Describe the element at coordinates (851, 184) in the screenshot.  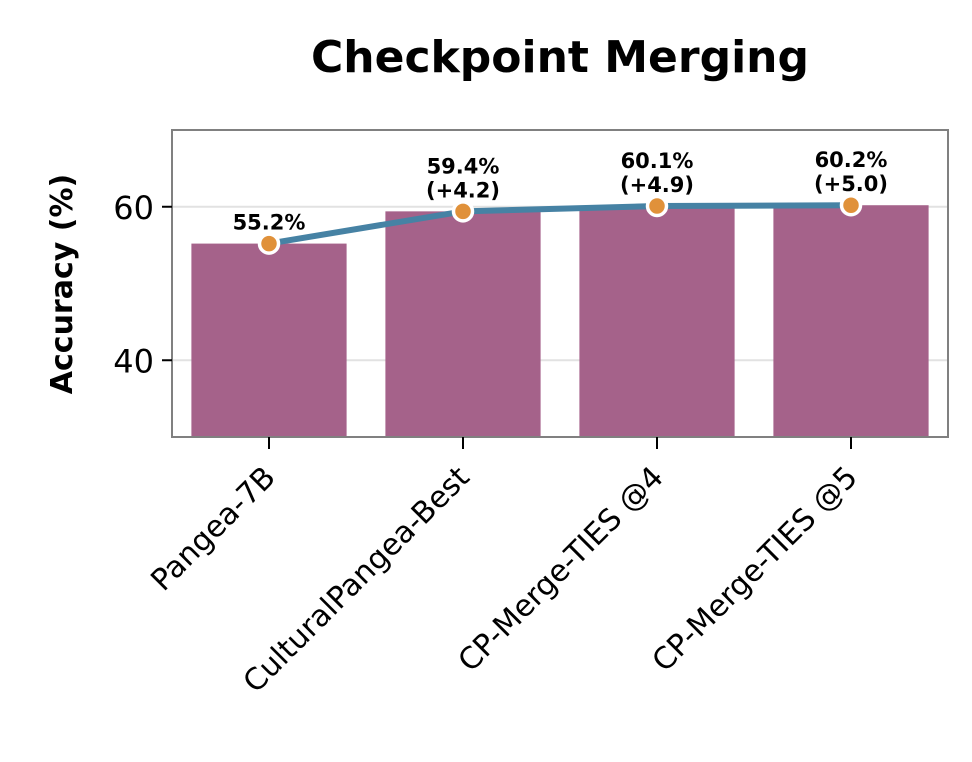
I see `data-label: (+5.0)` at that location.